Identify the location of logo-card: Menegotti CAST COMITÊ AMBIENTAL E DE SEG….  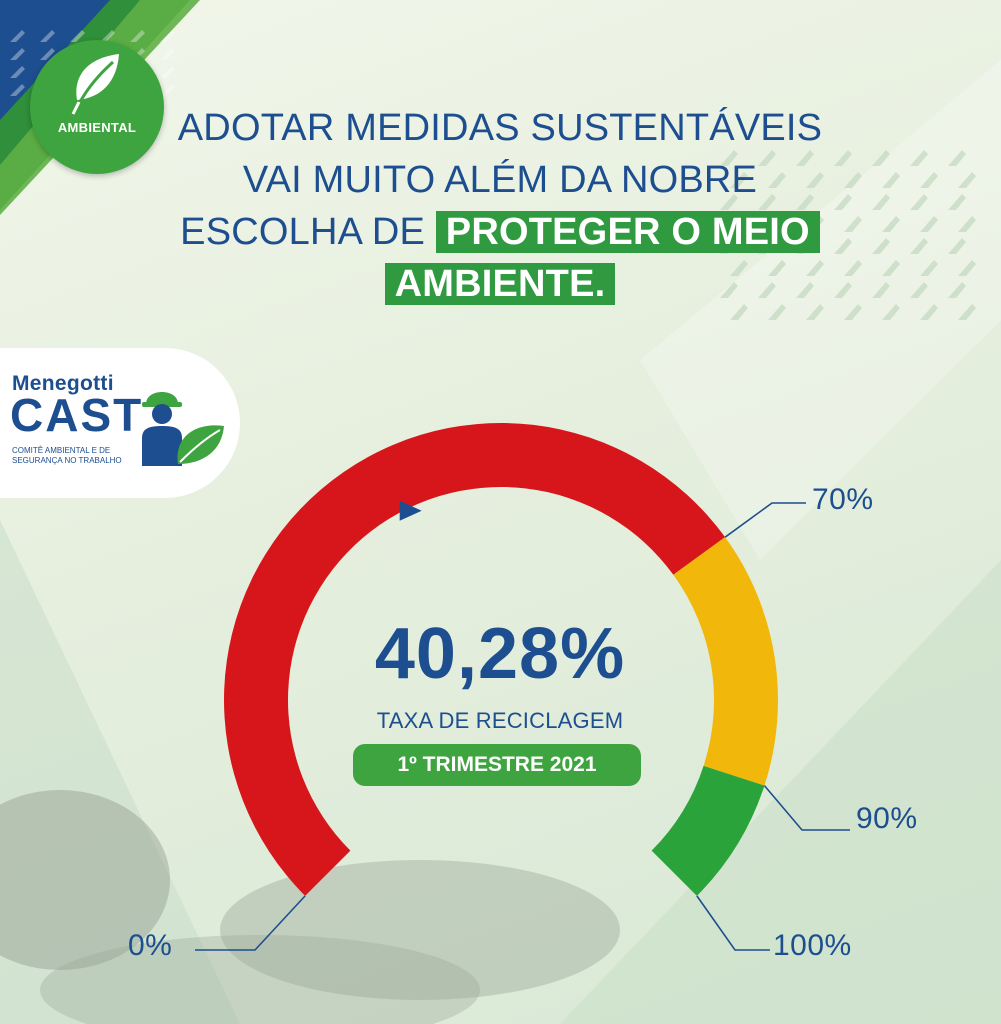
(120, 423).